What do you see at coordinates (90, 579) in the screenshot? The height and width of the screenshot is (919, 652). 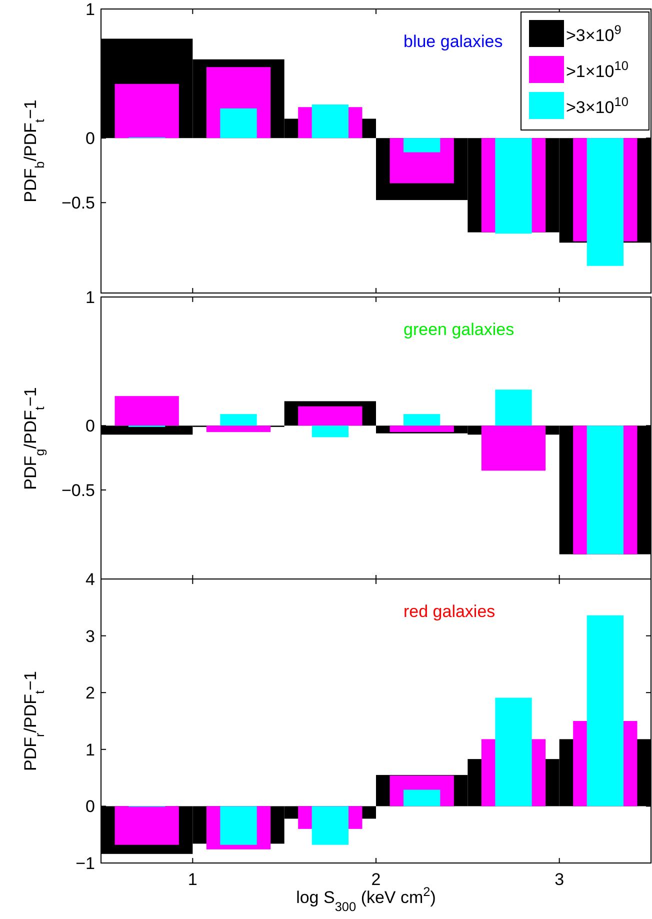 I see `y-tick-label: 4` at bounding box center [90, 579].